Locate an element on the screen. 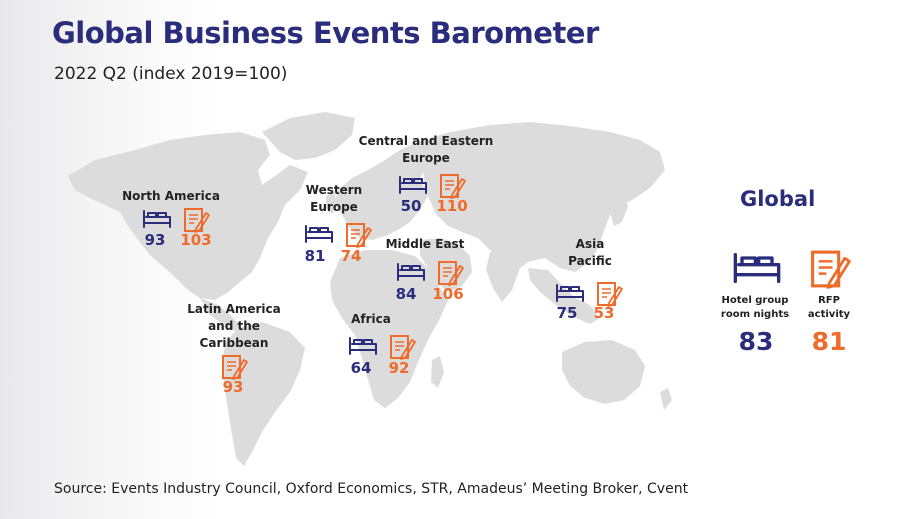 This screenshot has height=519, width=920. region-label-africa: Africa is located at coordinates (371, 319).